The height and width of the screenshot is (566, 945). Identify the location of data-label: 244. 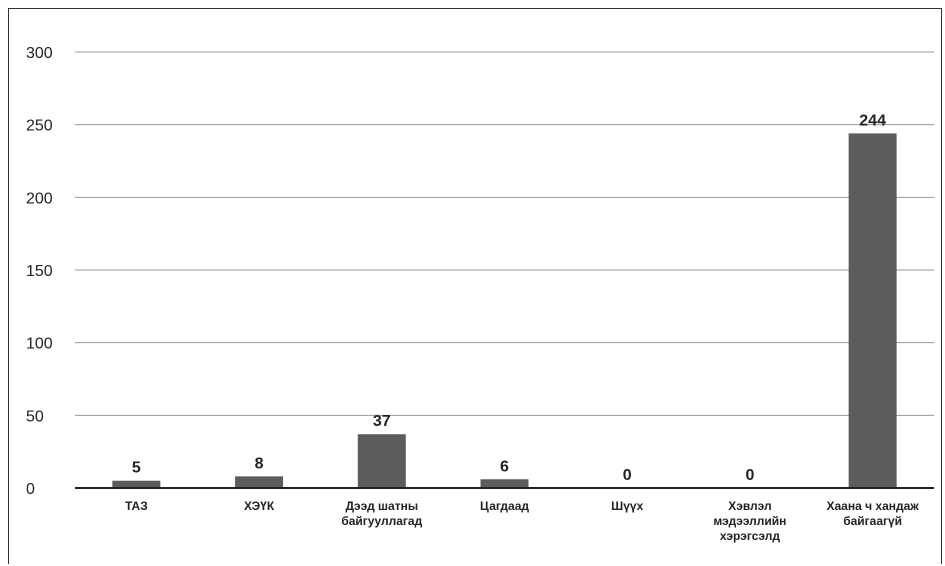
(872, 120).